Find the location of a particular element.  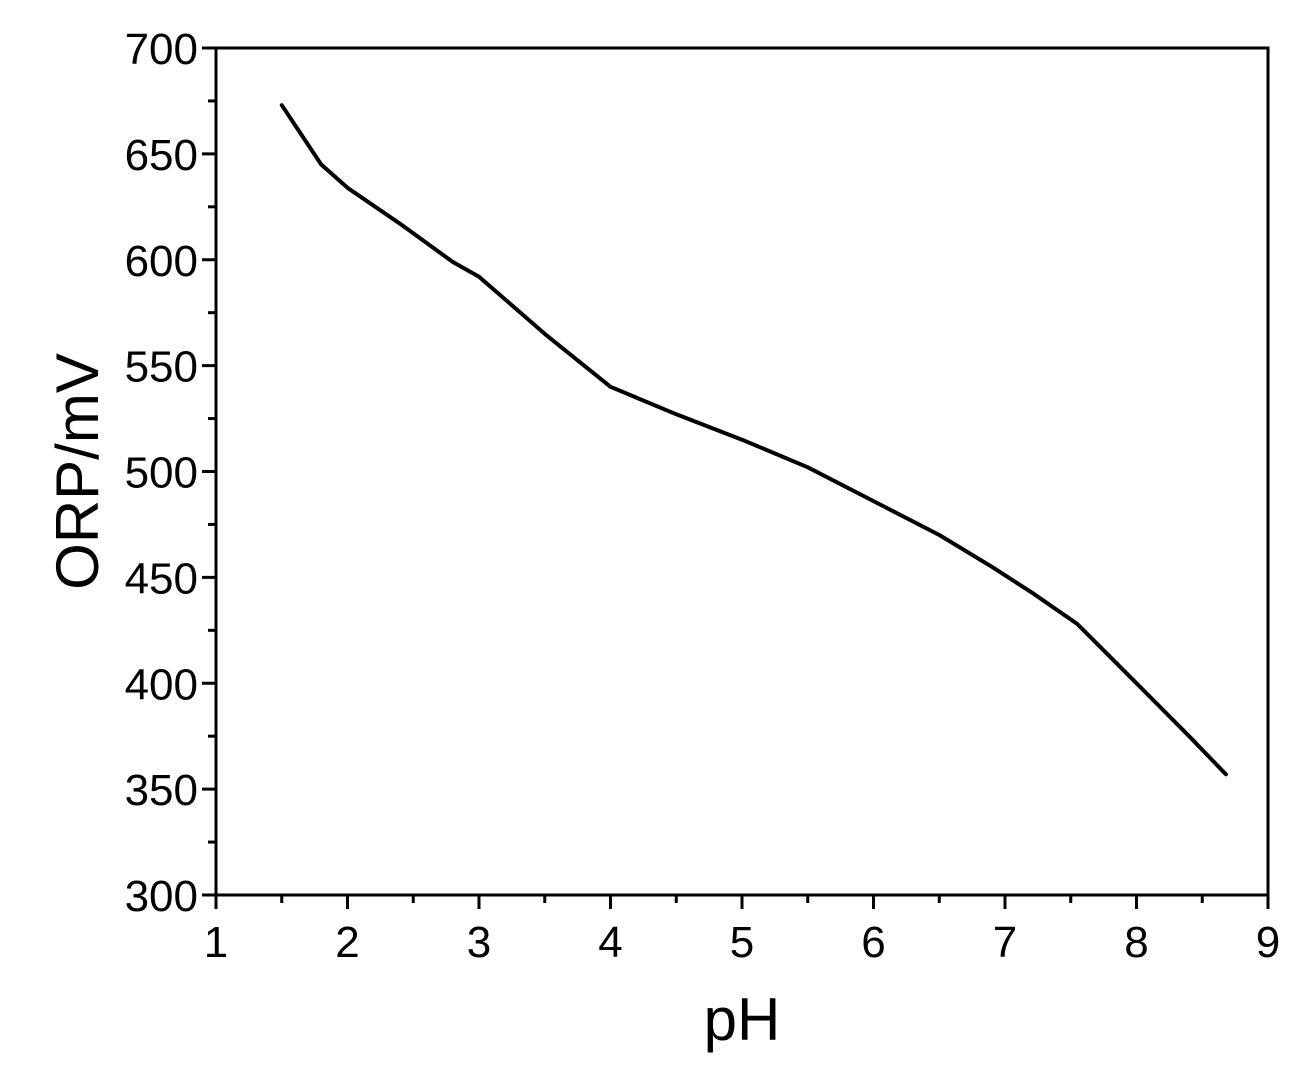

y-tick-label: 650 is located at coordinates (161, 155).